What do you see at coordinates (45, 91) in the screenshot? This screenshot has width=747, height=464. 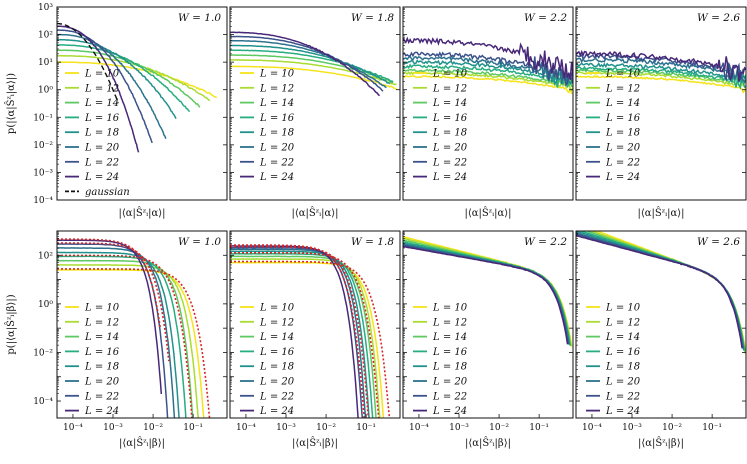 I see `ytick-label: 10⁰` at bounding box center [45, 91].